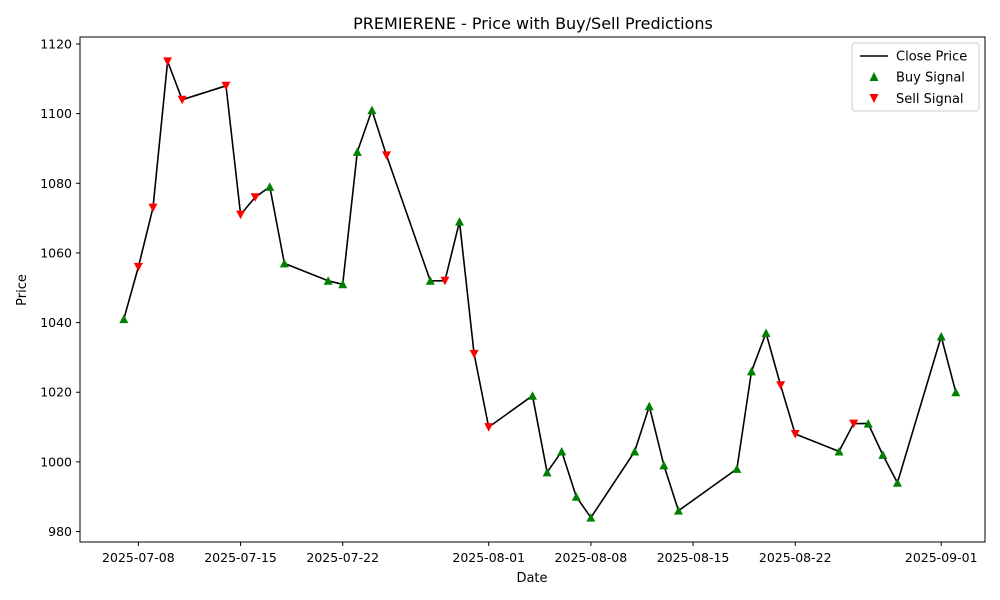 The width and height of the screenshot is (1000, 600). What do you see at coordinates (591, 557) in the screenshot?
I see `x-tick-label: 2025-08-08` at bounding box center [591, 557].